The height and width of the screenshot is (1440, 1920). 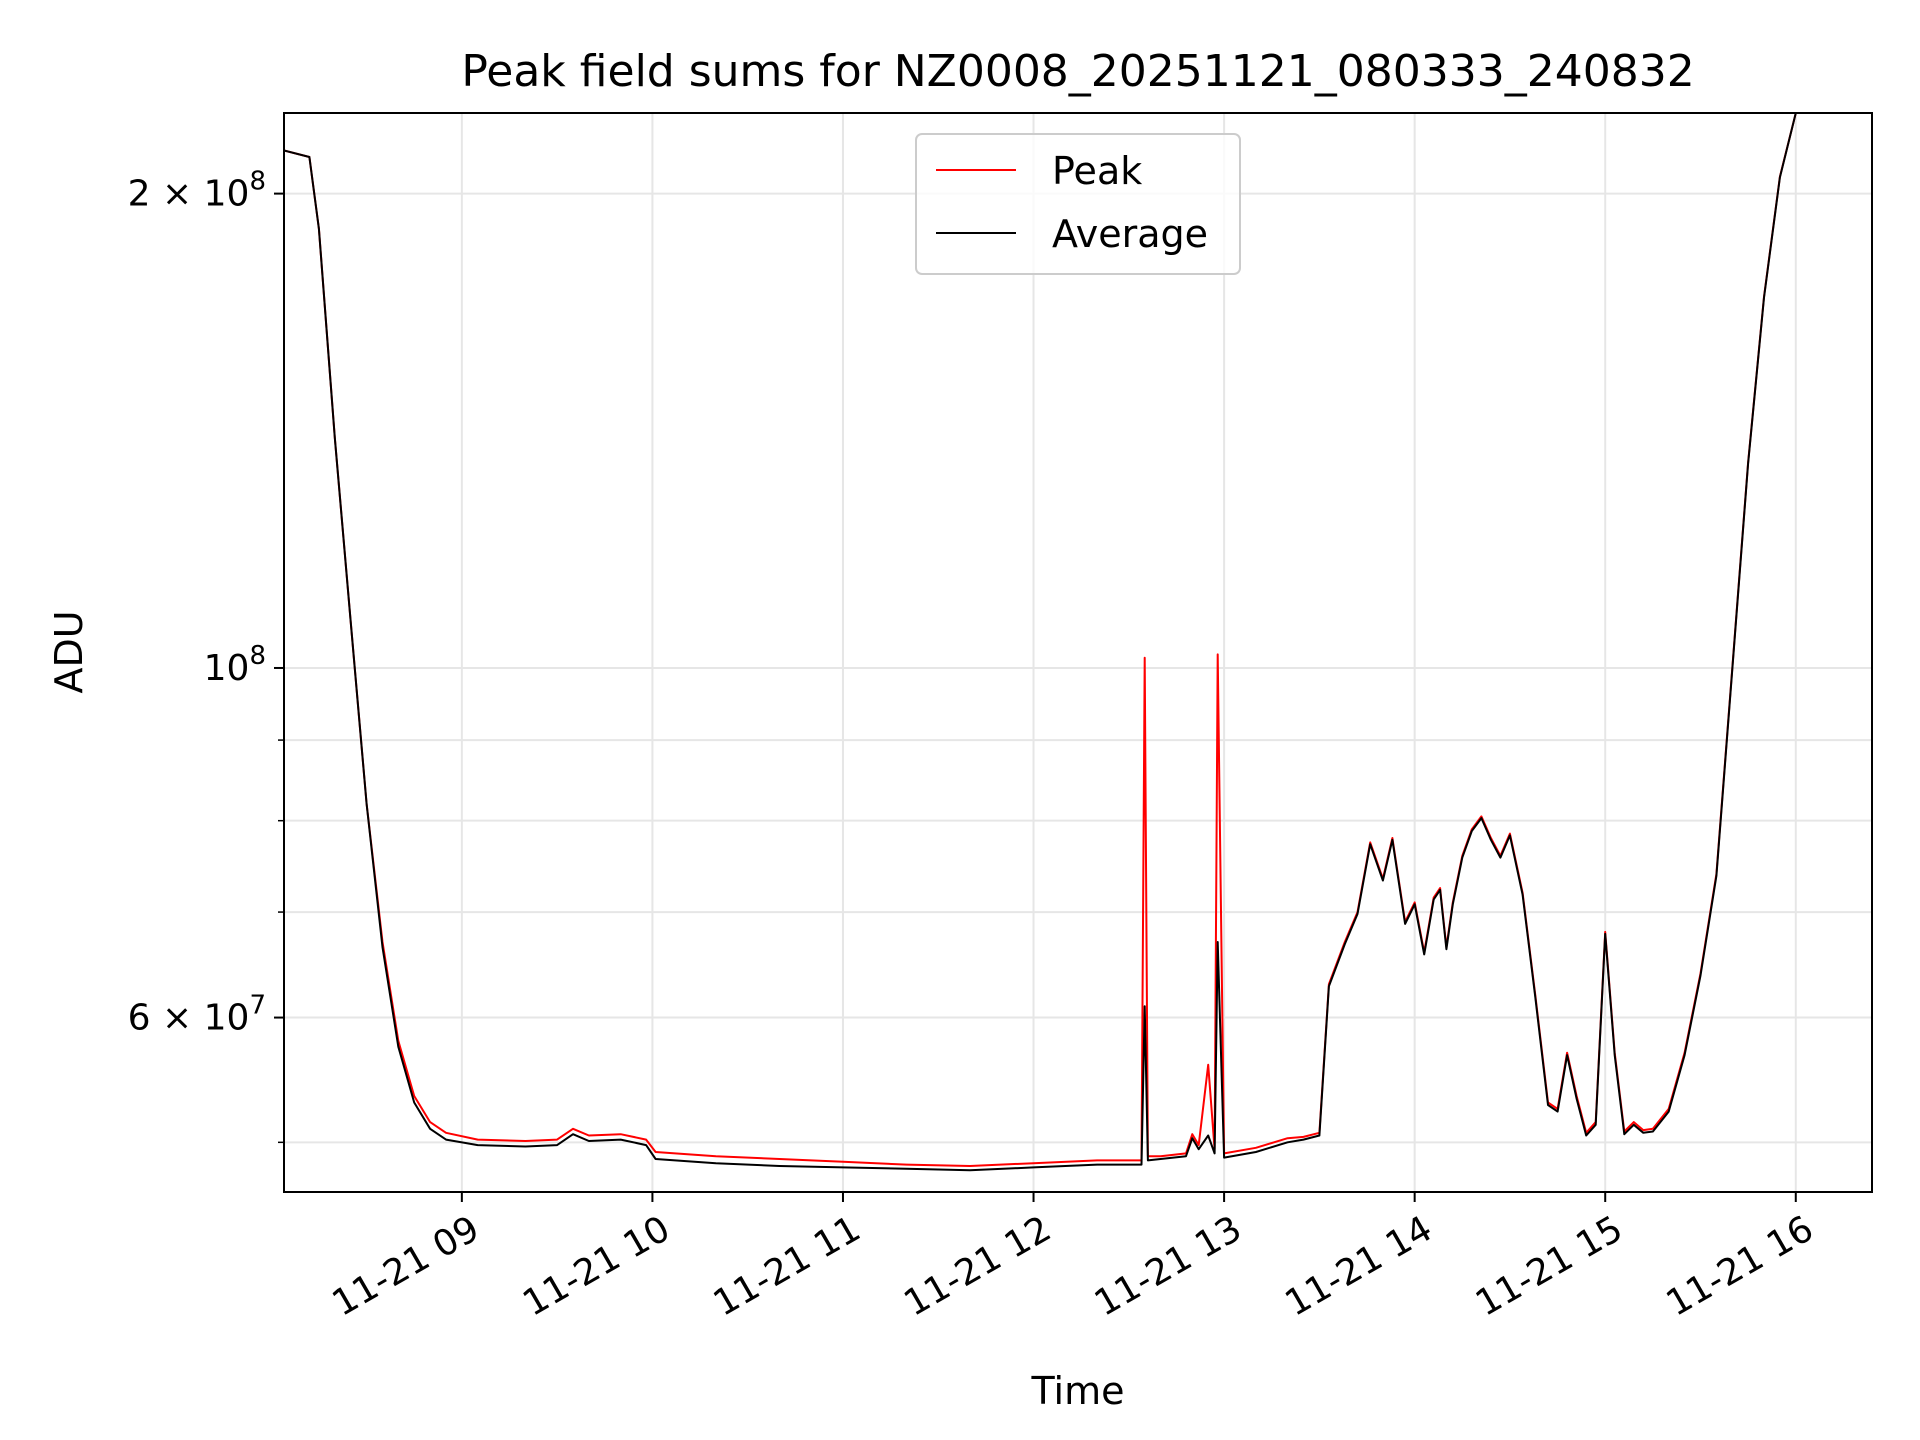 What do you see at coordinates (1097, 171) in the screenshot?
I see `legend-label-peak: Peak` at bounding box center [1097, 171].